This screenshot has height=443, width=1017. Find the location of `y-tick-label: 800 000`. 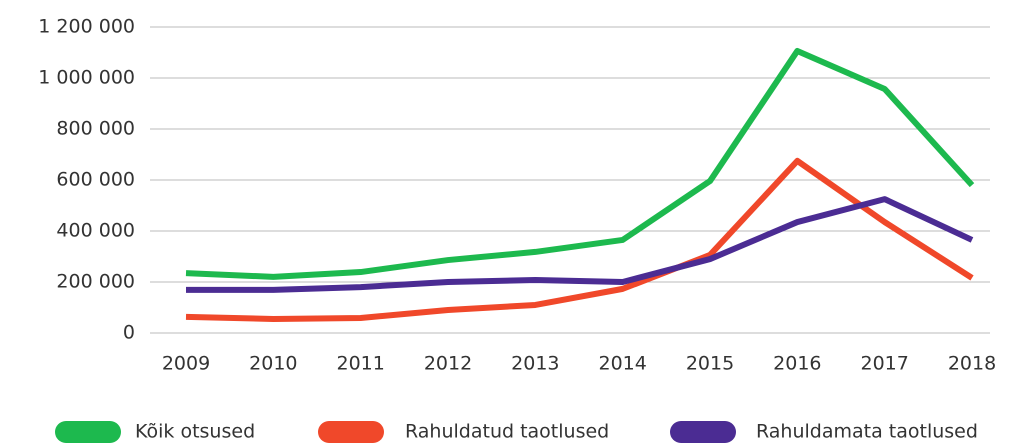

y-tick-label: 800 000 is located at coordinates (95, 129).